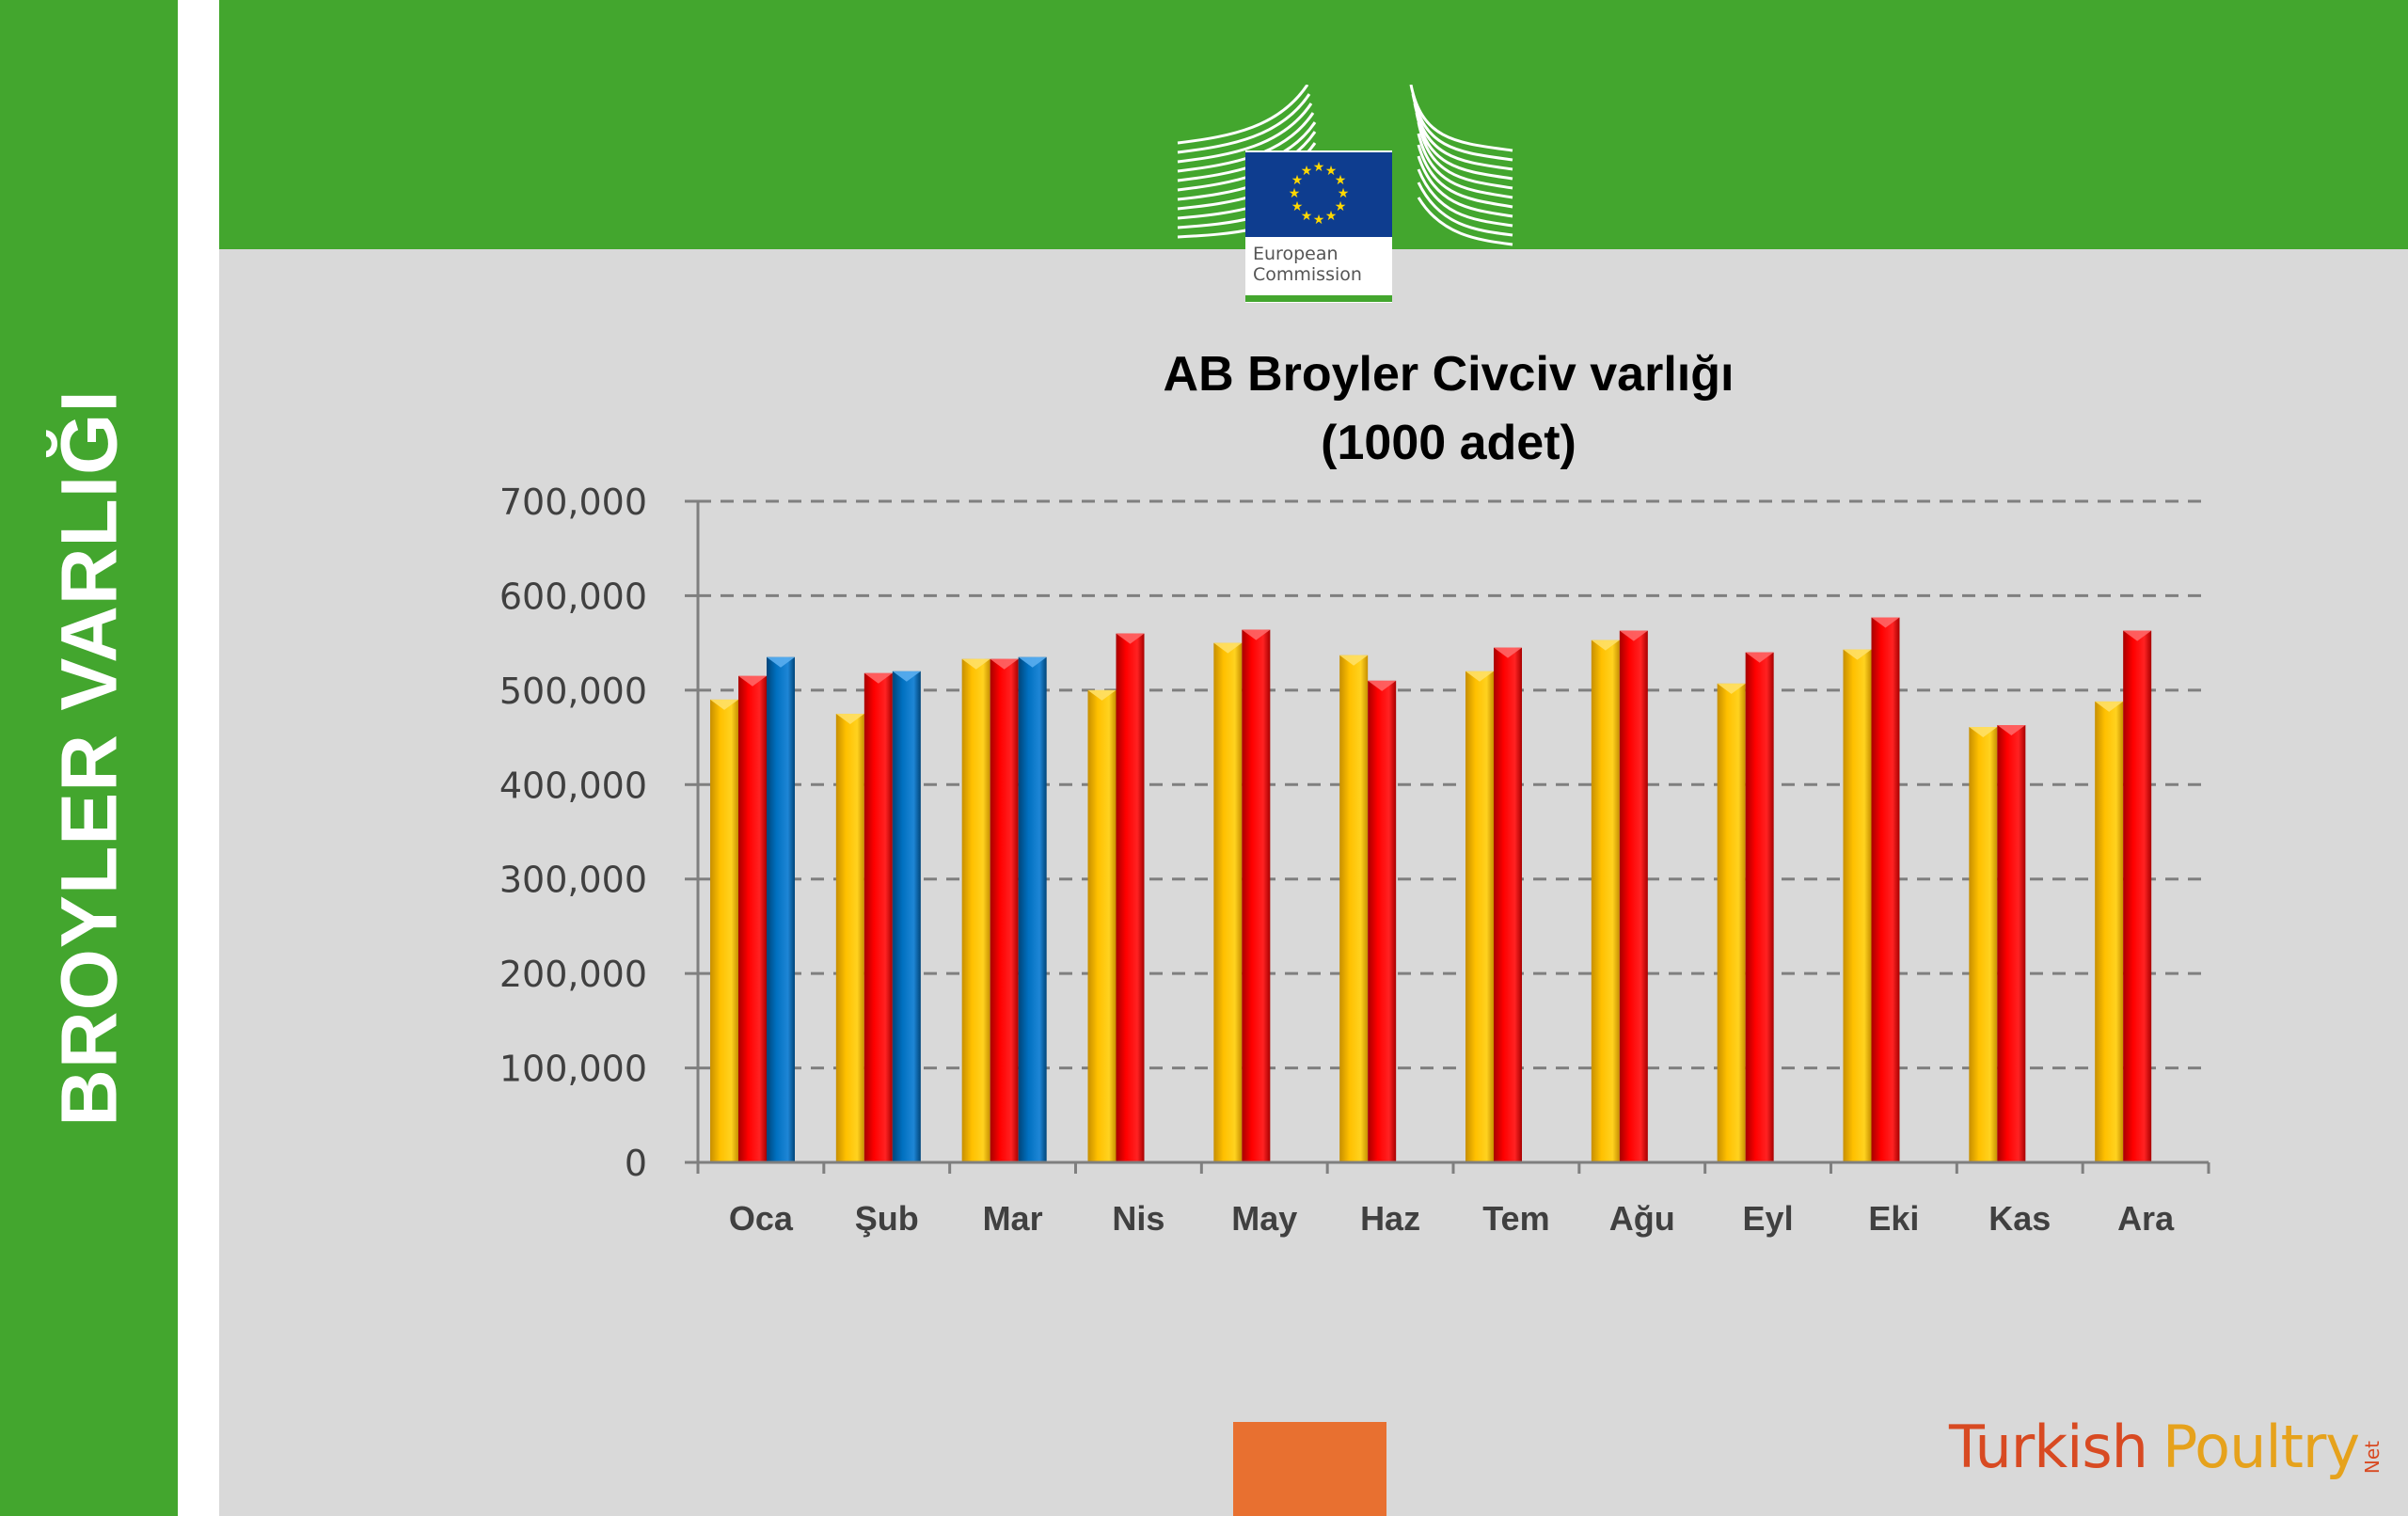 This screenshot has height=1516, width=2408. What do you see at coordinates (573, 880) in the screenshot?
I see `y-tick-label: 300,000` at bounding box center [573, 880].